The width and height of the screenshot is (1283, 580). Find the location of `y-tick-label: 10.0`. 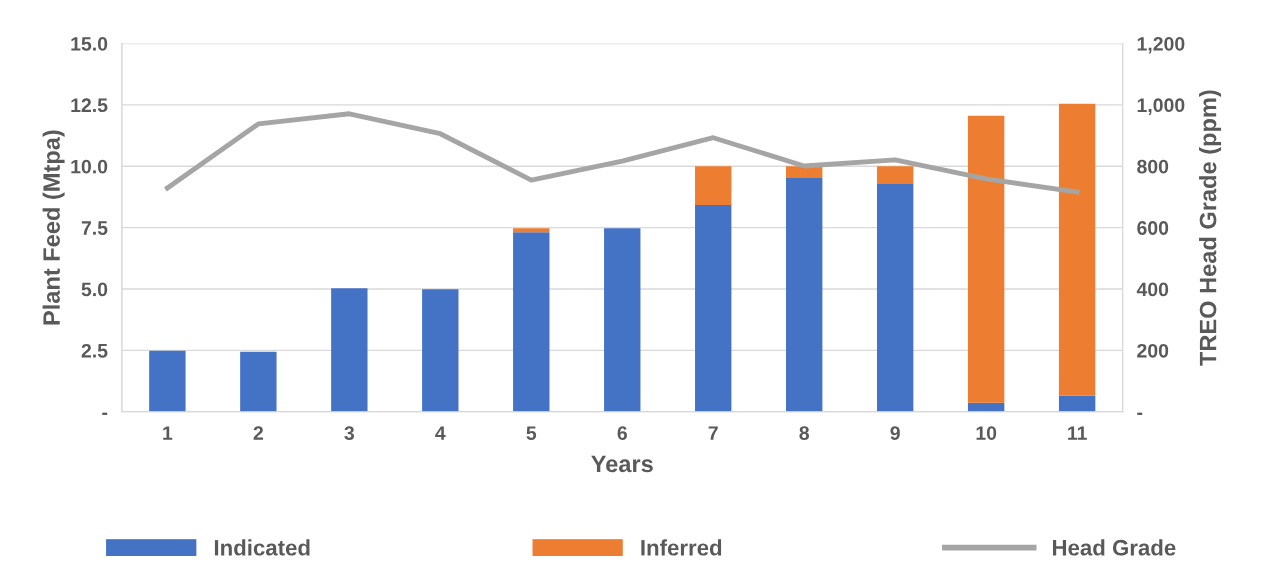

y-tick-label: 10.0 is located at coordinates (89, 166).